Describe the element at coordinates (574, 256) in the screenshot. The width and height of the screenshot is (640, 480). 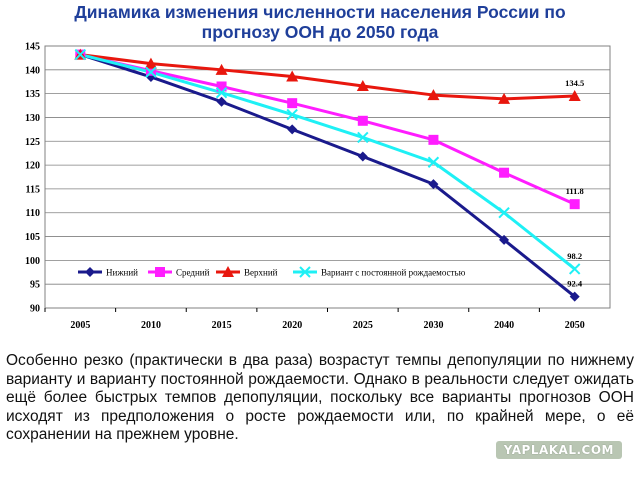
I see `data-label: 98.2` at that location.